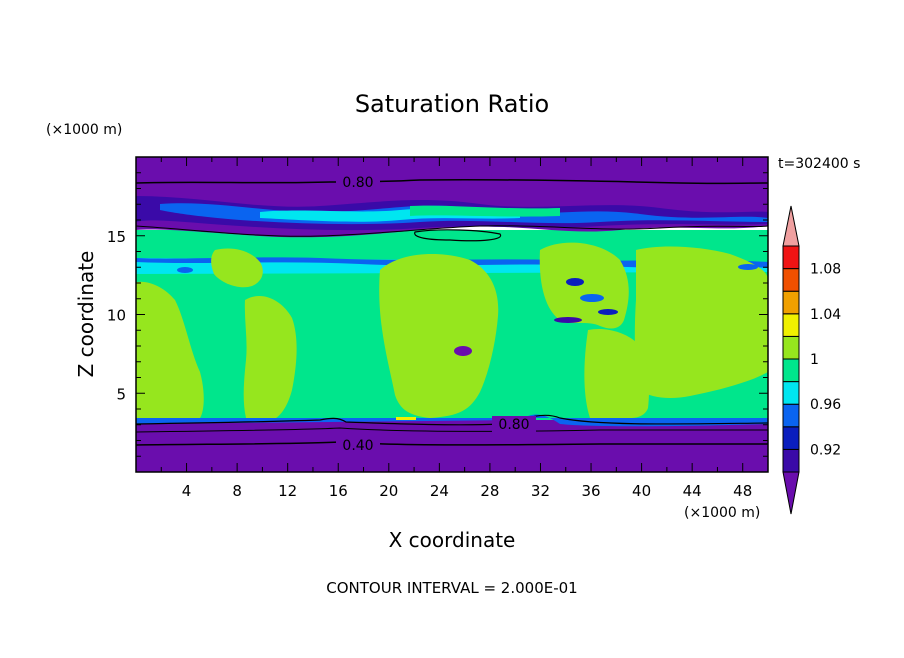 The height and width of the screenshot is (658, 904). Describe the element at coordinates (451, 588) in the screenshot. I see `contour-interval-footer: CONTOUR INTERVAL = 2.000E-01` at that location.